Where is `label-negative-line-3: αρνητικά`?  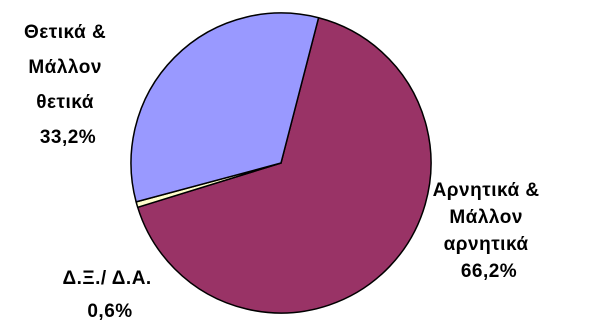
label-negative-line-3: αρνητικά is located at coordinates (486, 244).